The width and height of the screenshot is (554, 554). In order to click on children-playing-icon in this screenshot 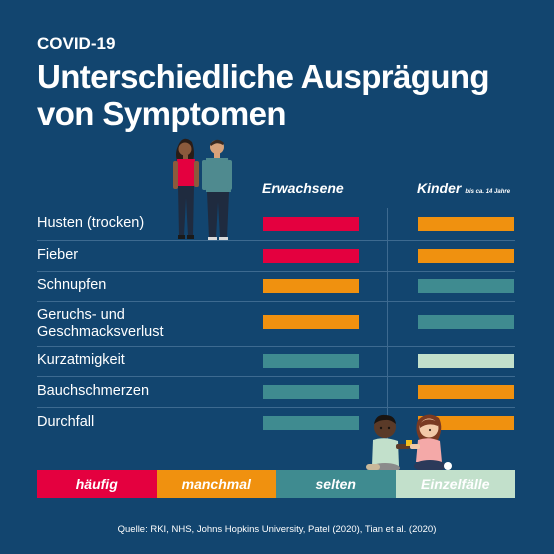, I will do `click(409, 443)`.